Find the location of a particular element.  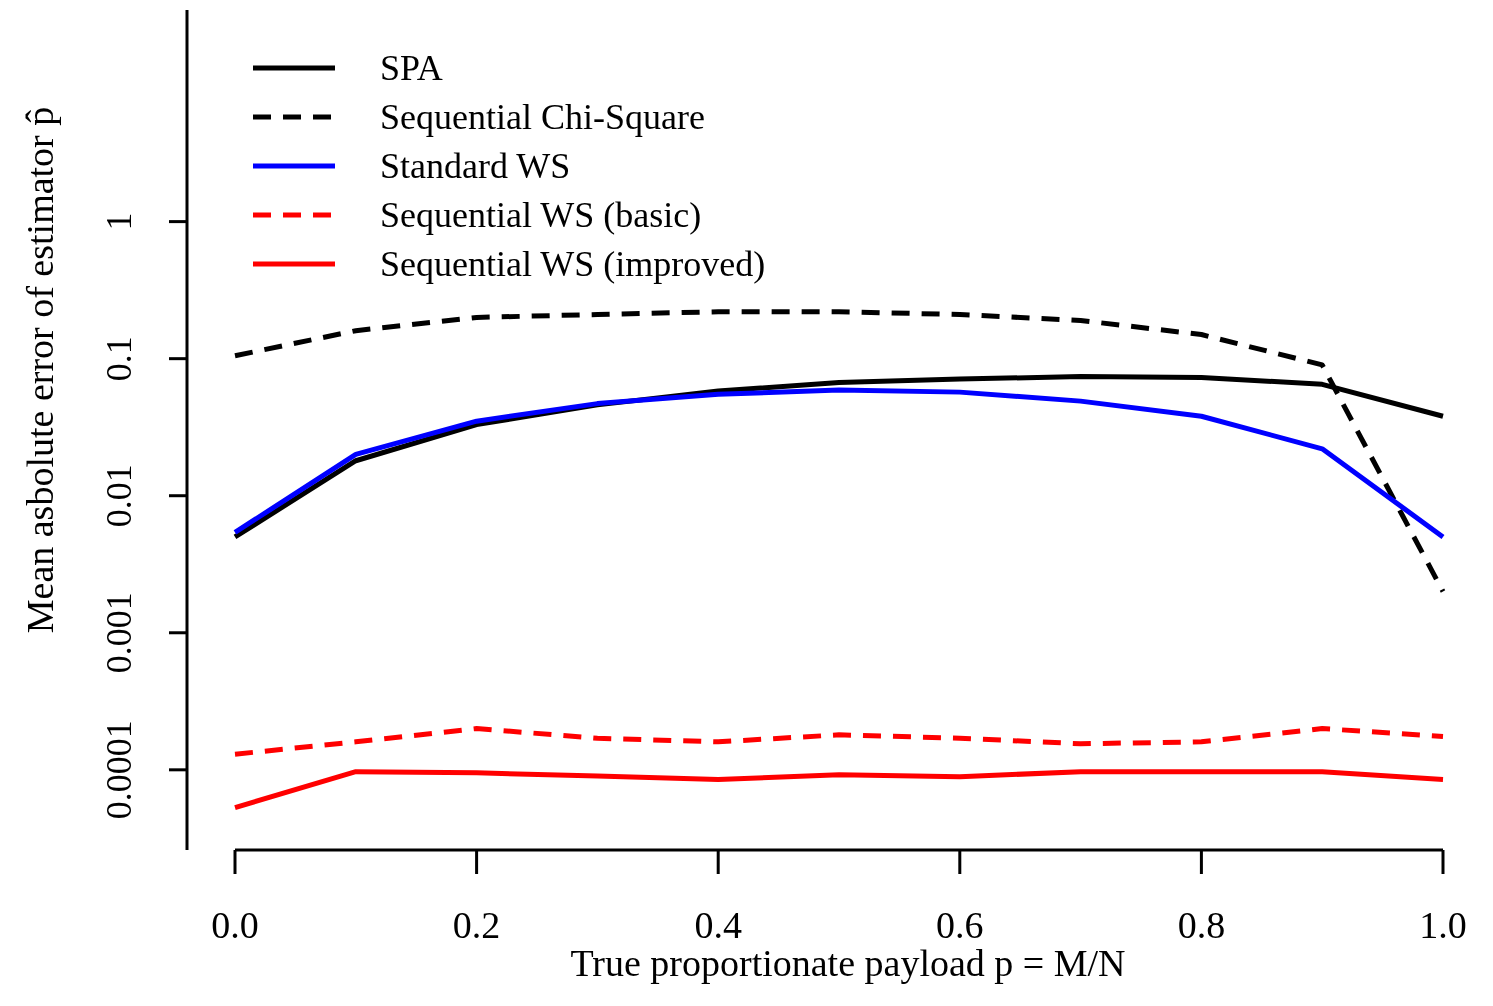

x-tick-label: 0.2 is located at coordinates (476, 925).